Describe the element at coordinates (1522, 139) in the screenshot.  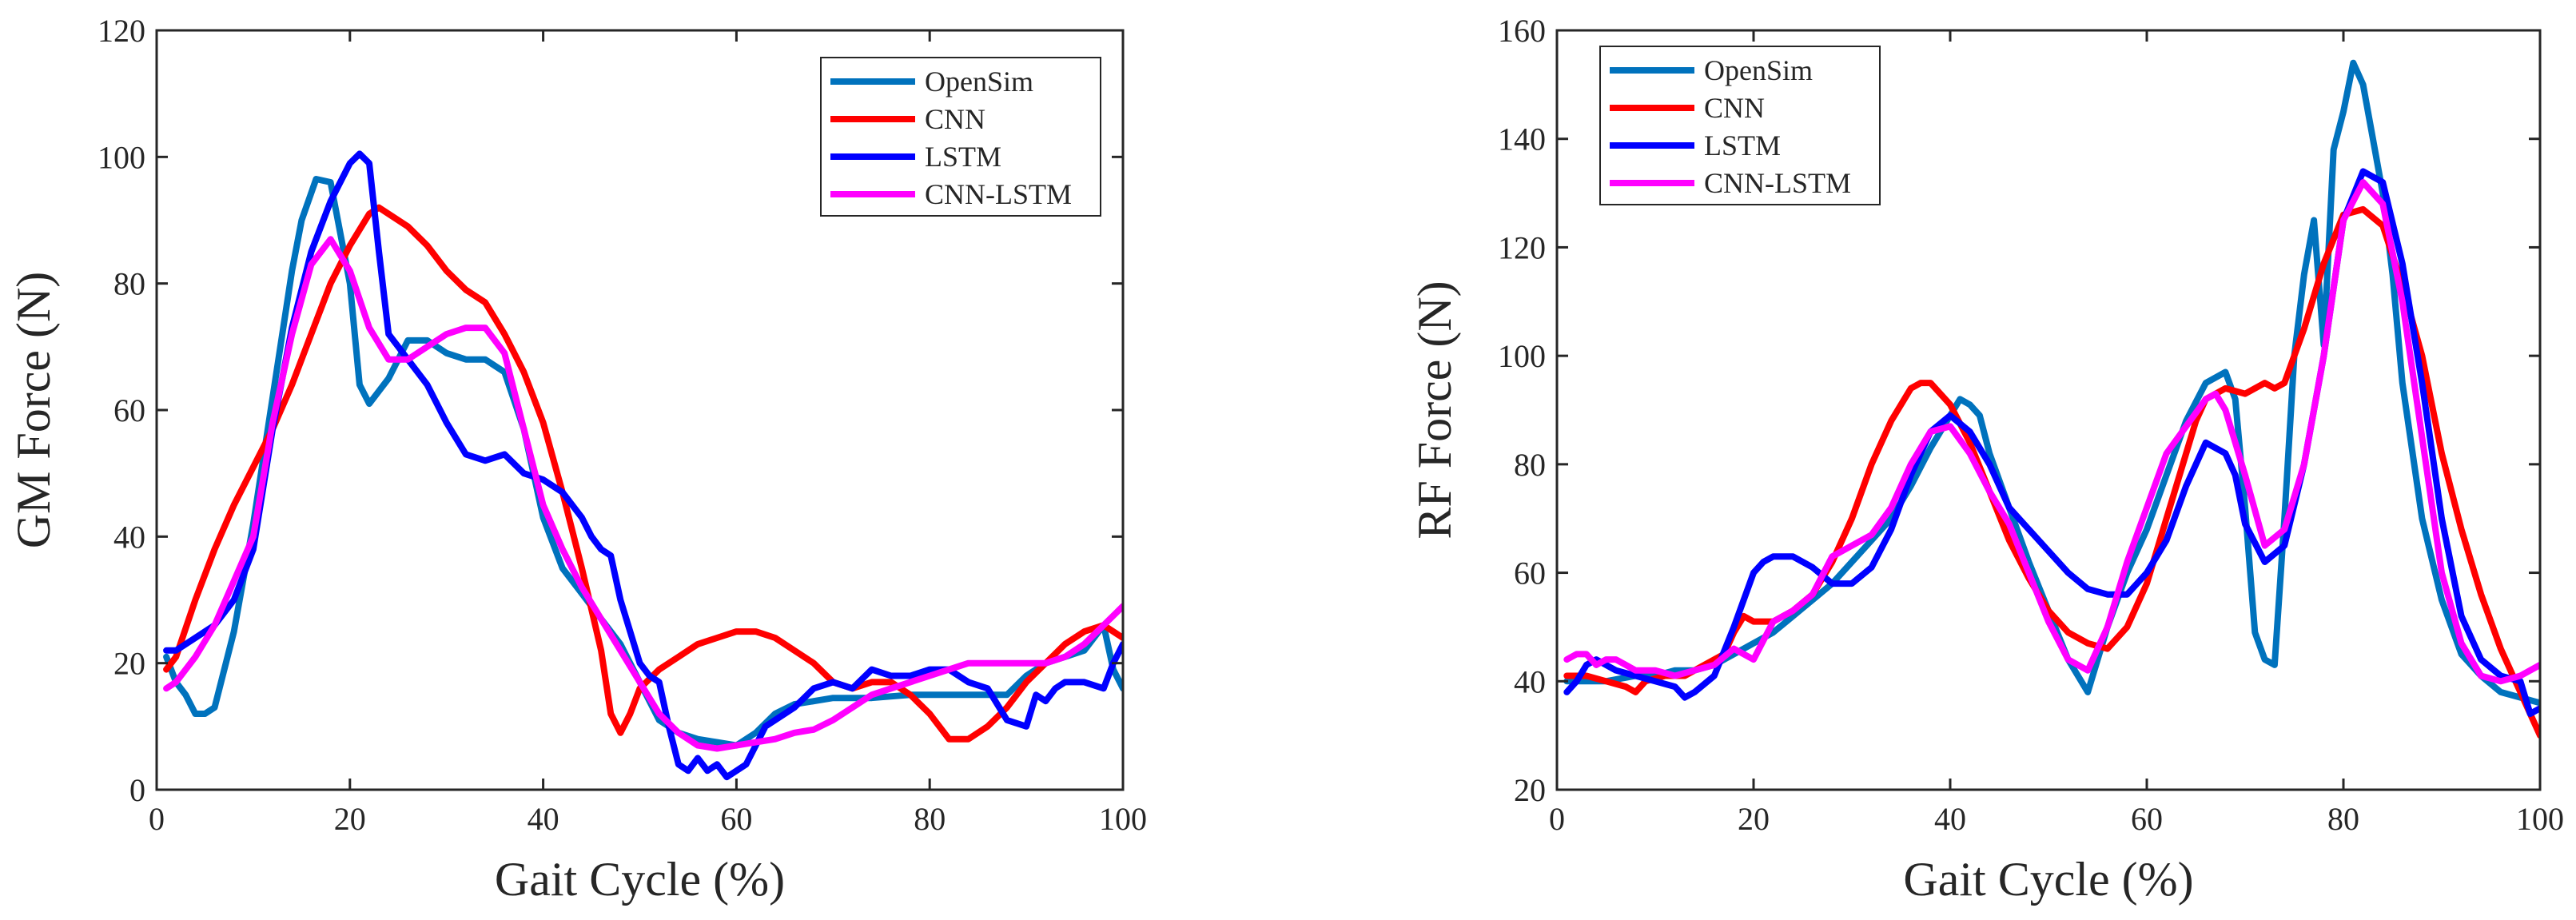
I see `y-tick-label: 140` at that location.